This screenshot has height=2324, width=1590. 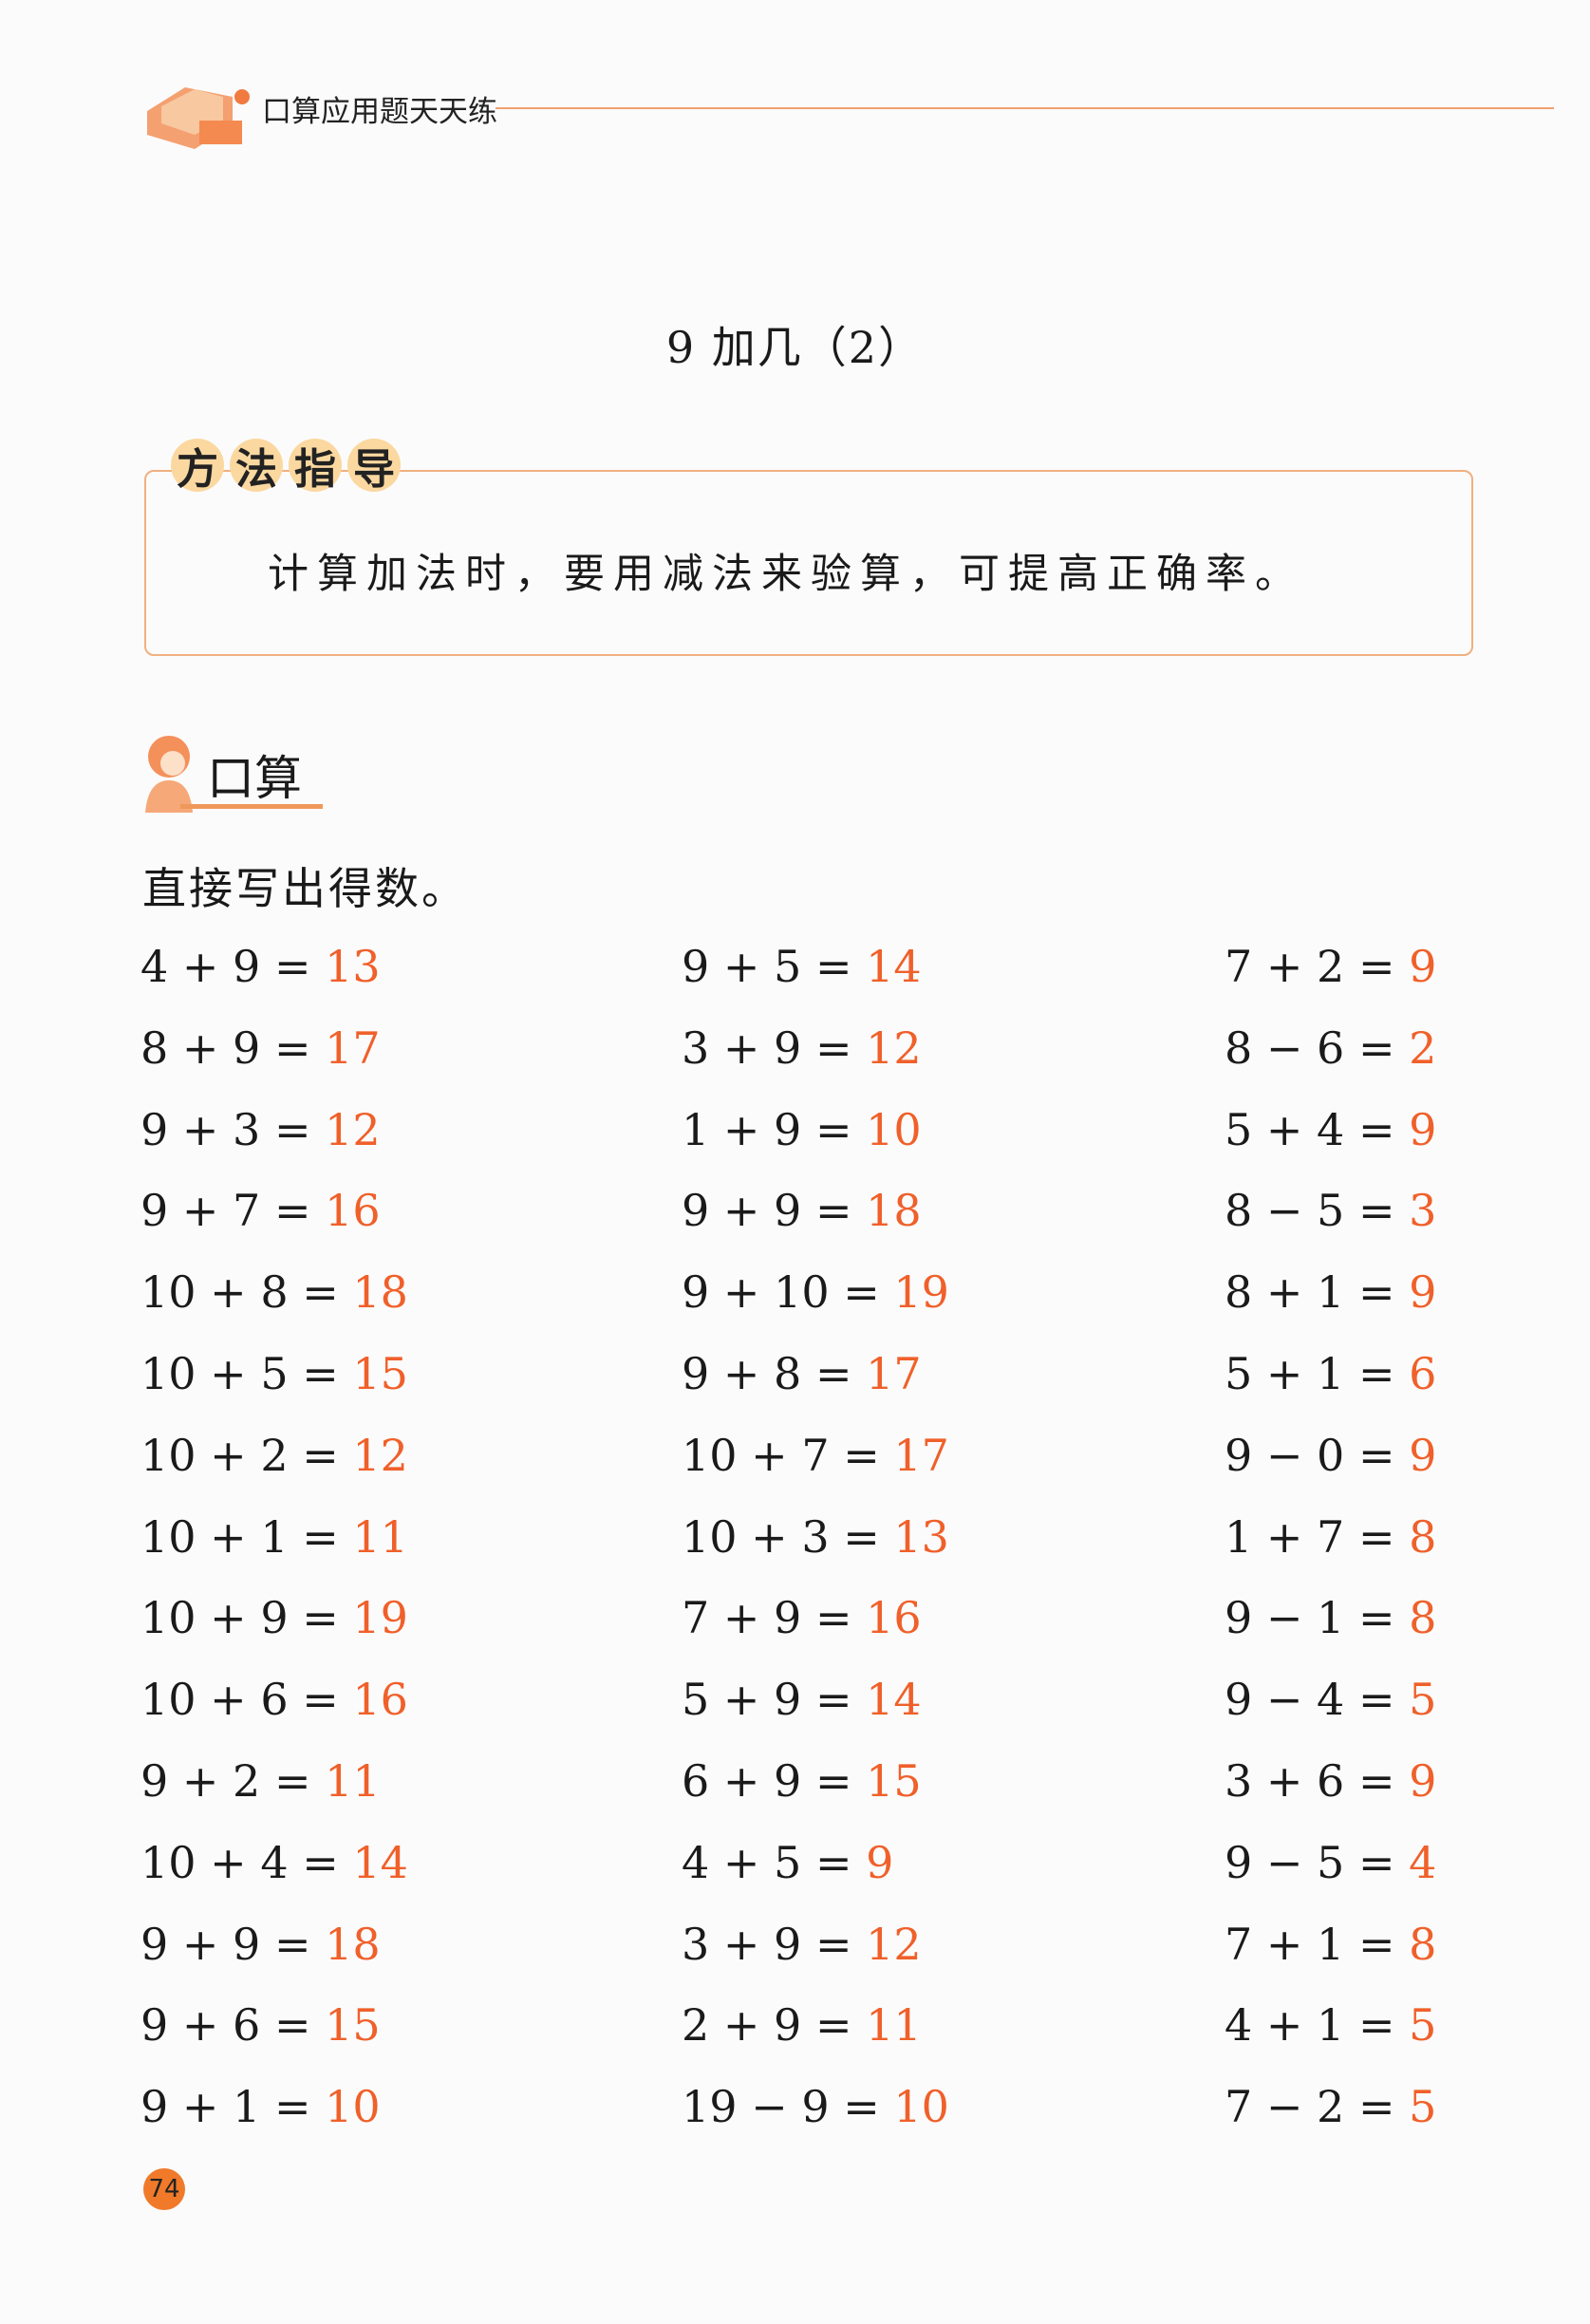 I want to click on equation-expression: 2 + 9 =, so click(x=775, y=2025).